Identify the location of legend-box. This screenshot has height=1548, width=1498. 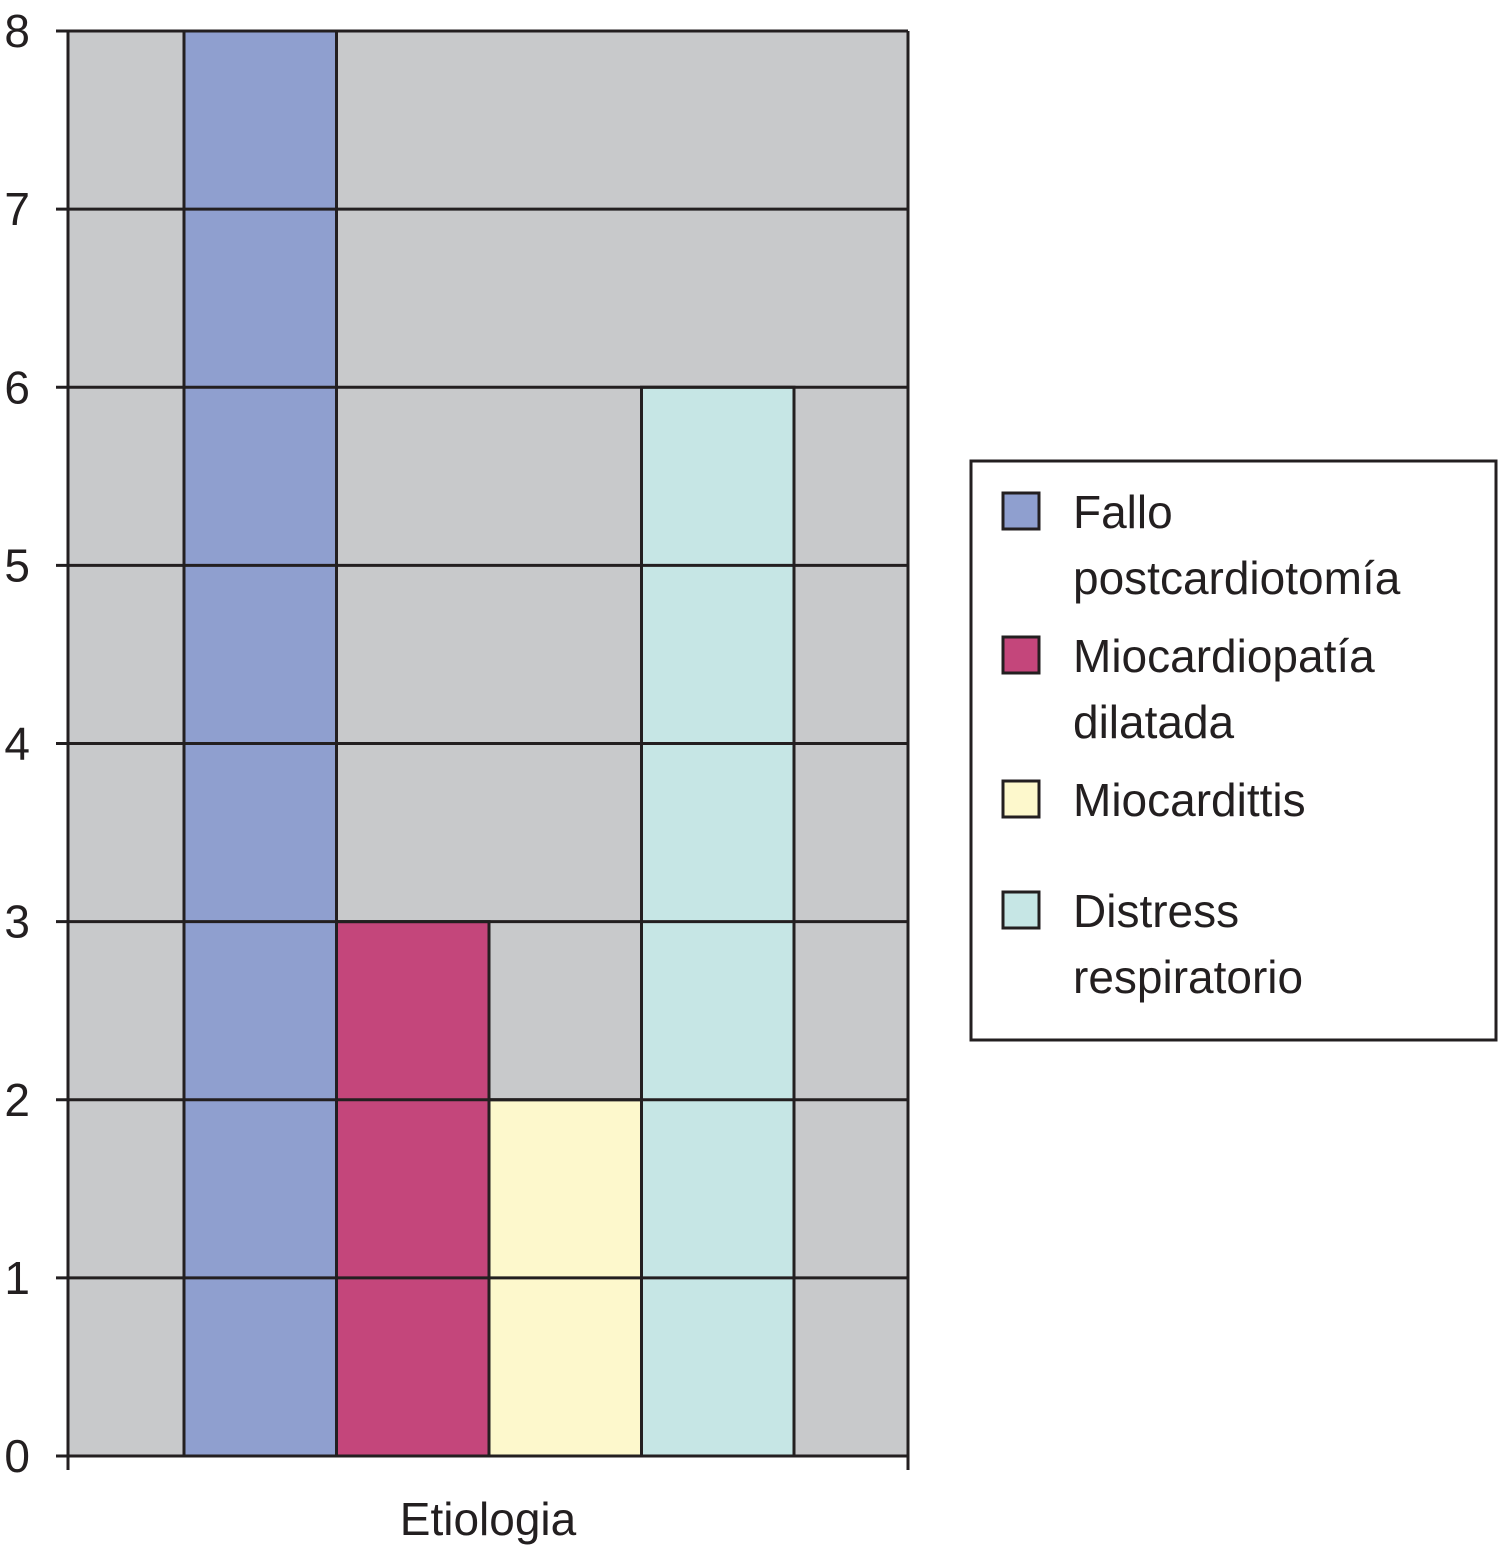
(1233, 750).